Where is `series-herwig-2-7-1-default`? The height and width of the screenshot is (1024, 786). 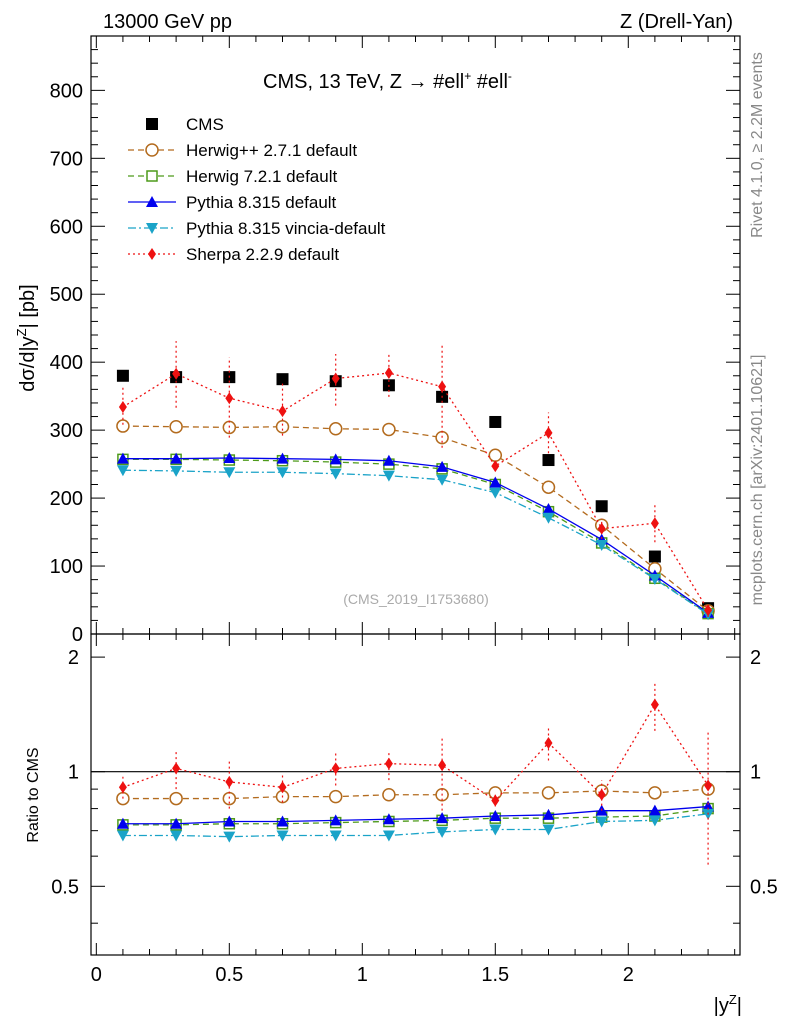 series-herwig-2-7-1-default is located at coordinates (415, 794).